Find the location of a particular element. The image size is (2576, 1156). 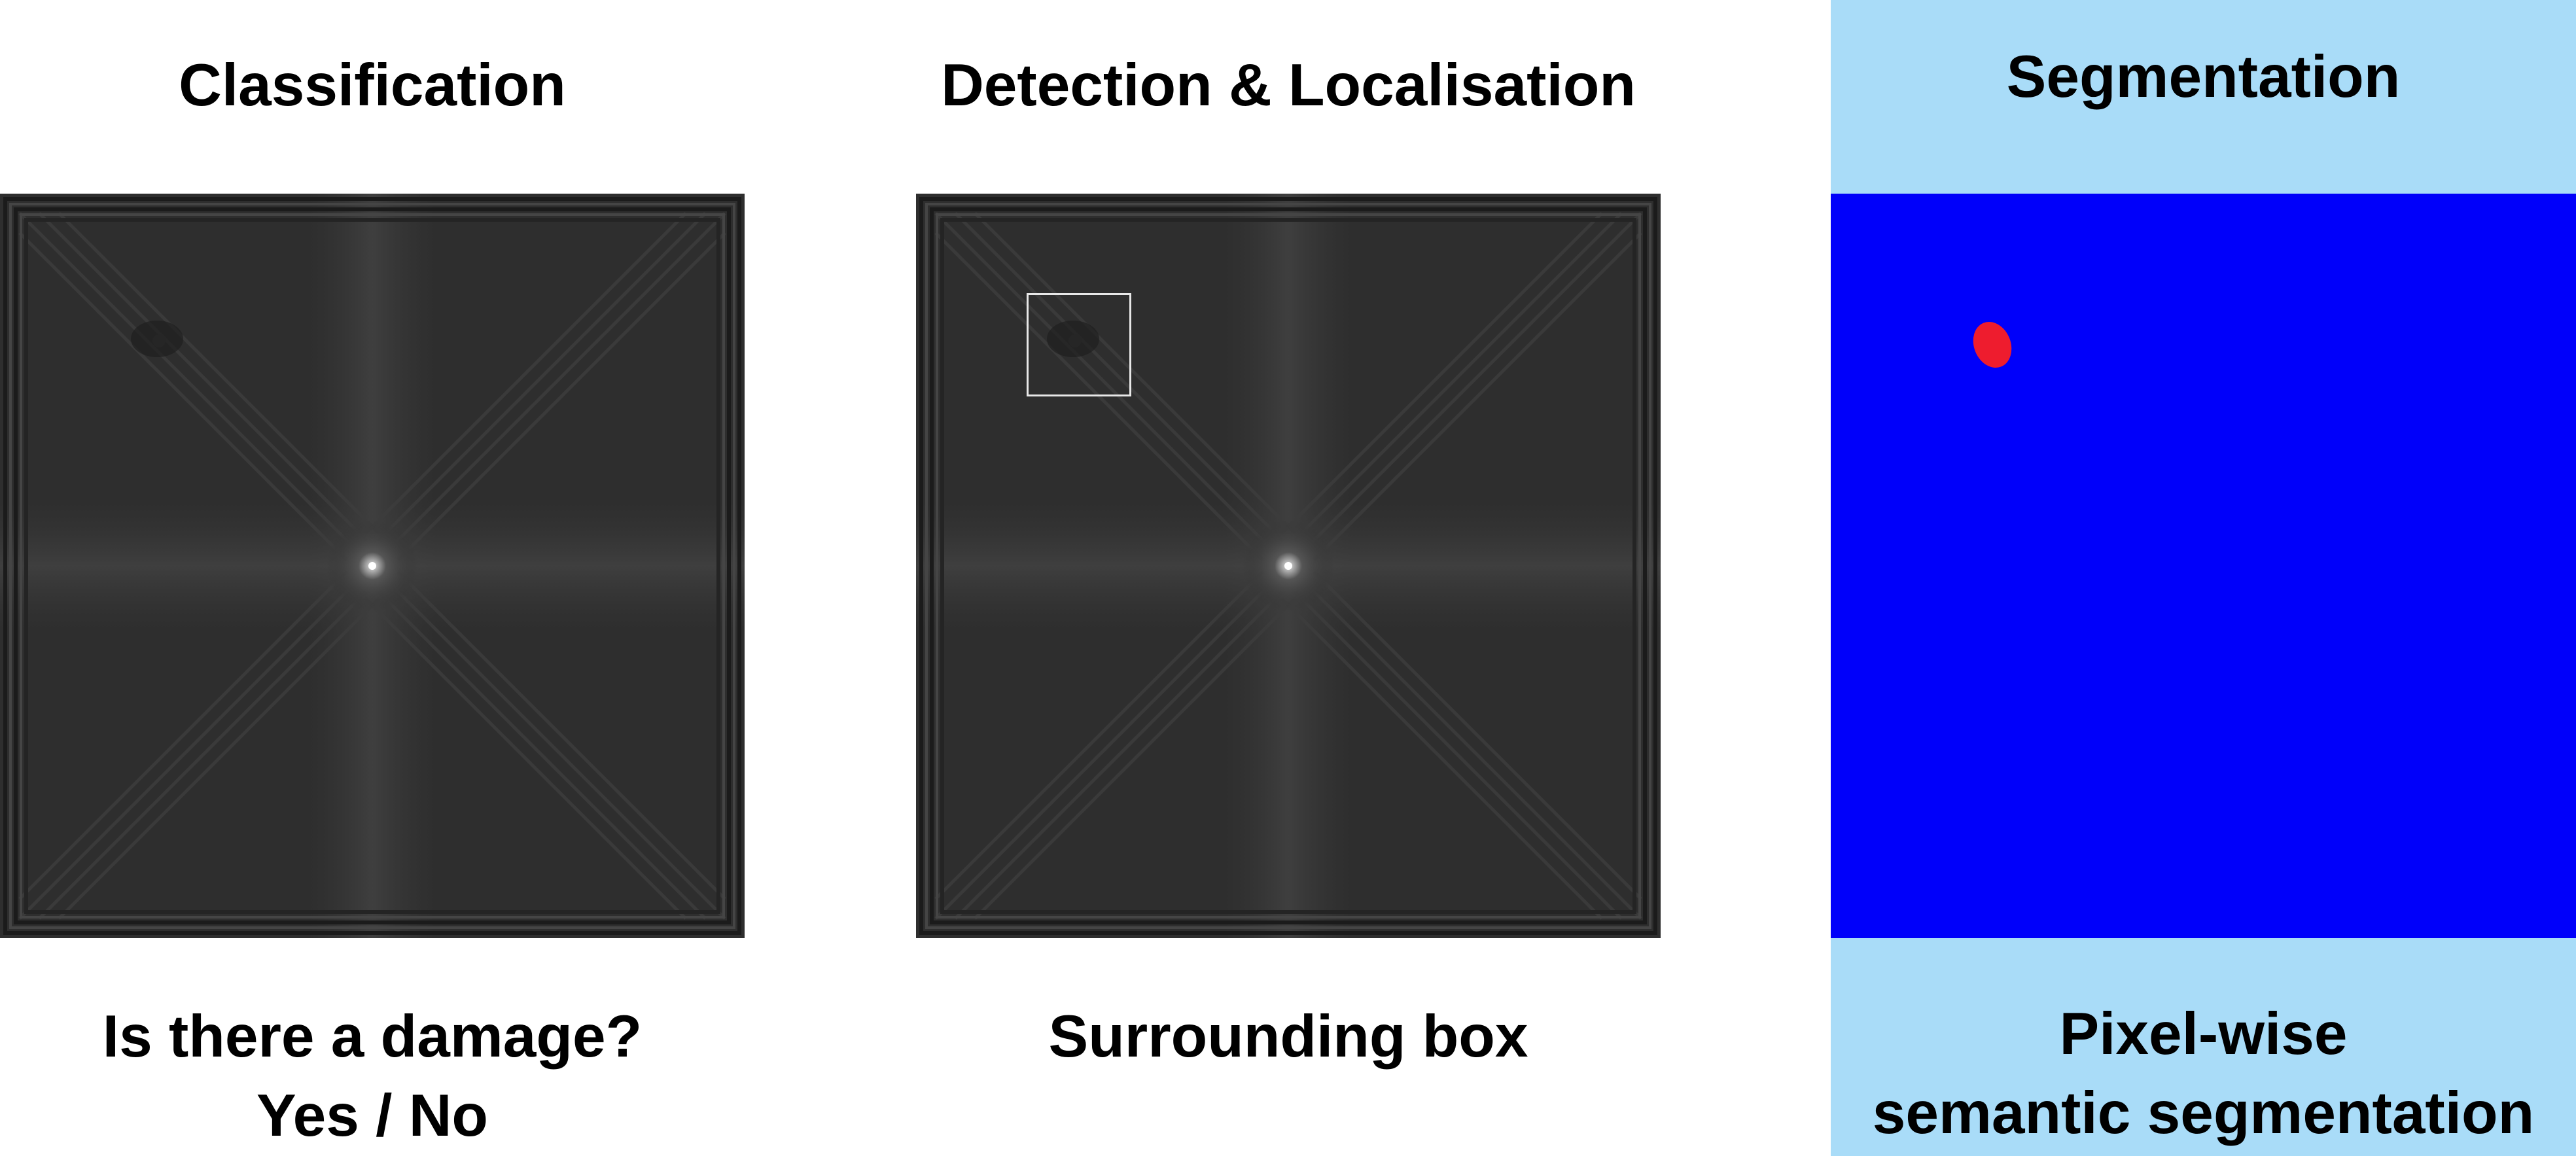

classification-title: Classification is located at coordinates (372, 85).